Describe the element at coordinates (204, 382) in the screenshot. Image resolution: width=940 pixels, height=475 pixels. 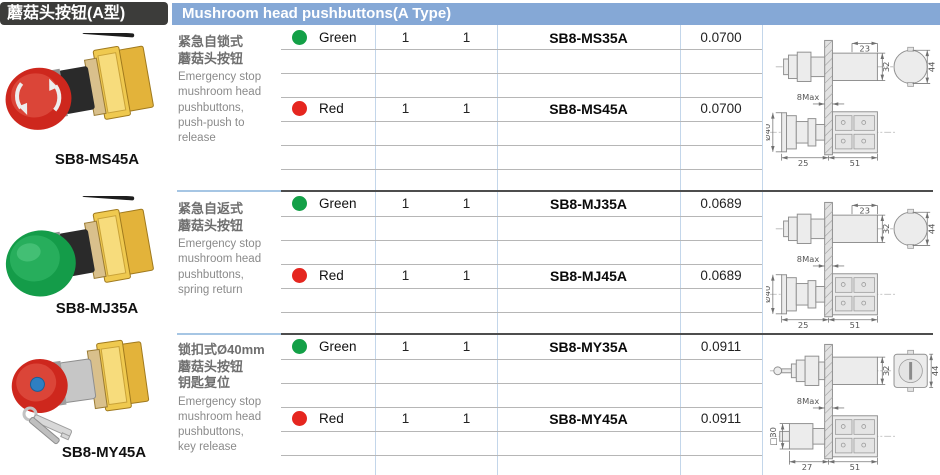
I see `description-cn-line: 钥匙复位` at that location.